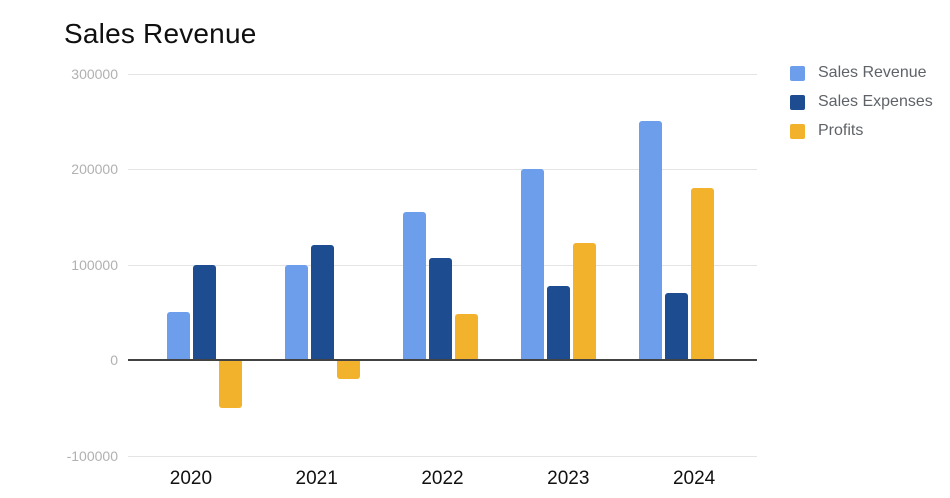 Image resolution: width=950 pixels, height=498 pixels. I want to click on bar-profits-2020, so click(230, 384).